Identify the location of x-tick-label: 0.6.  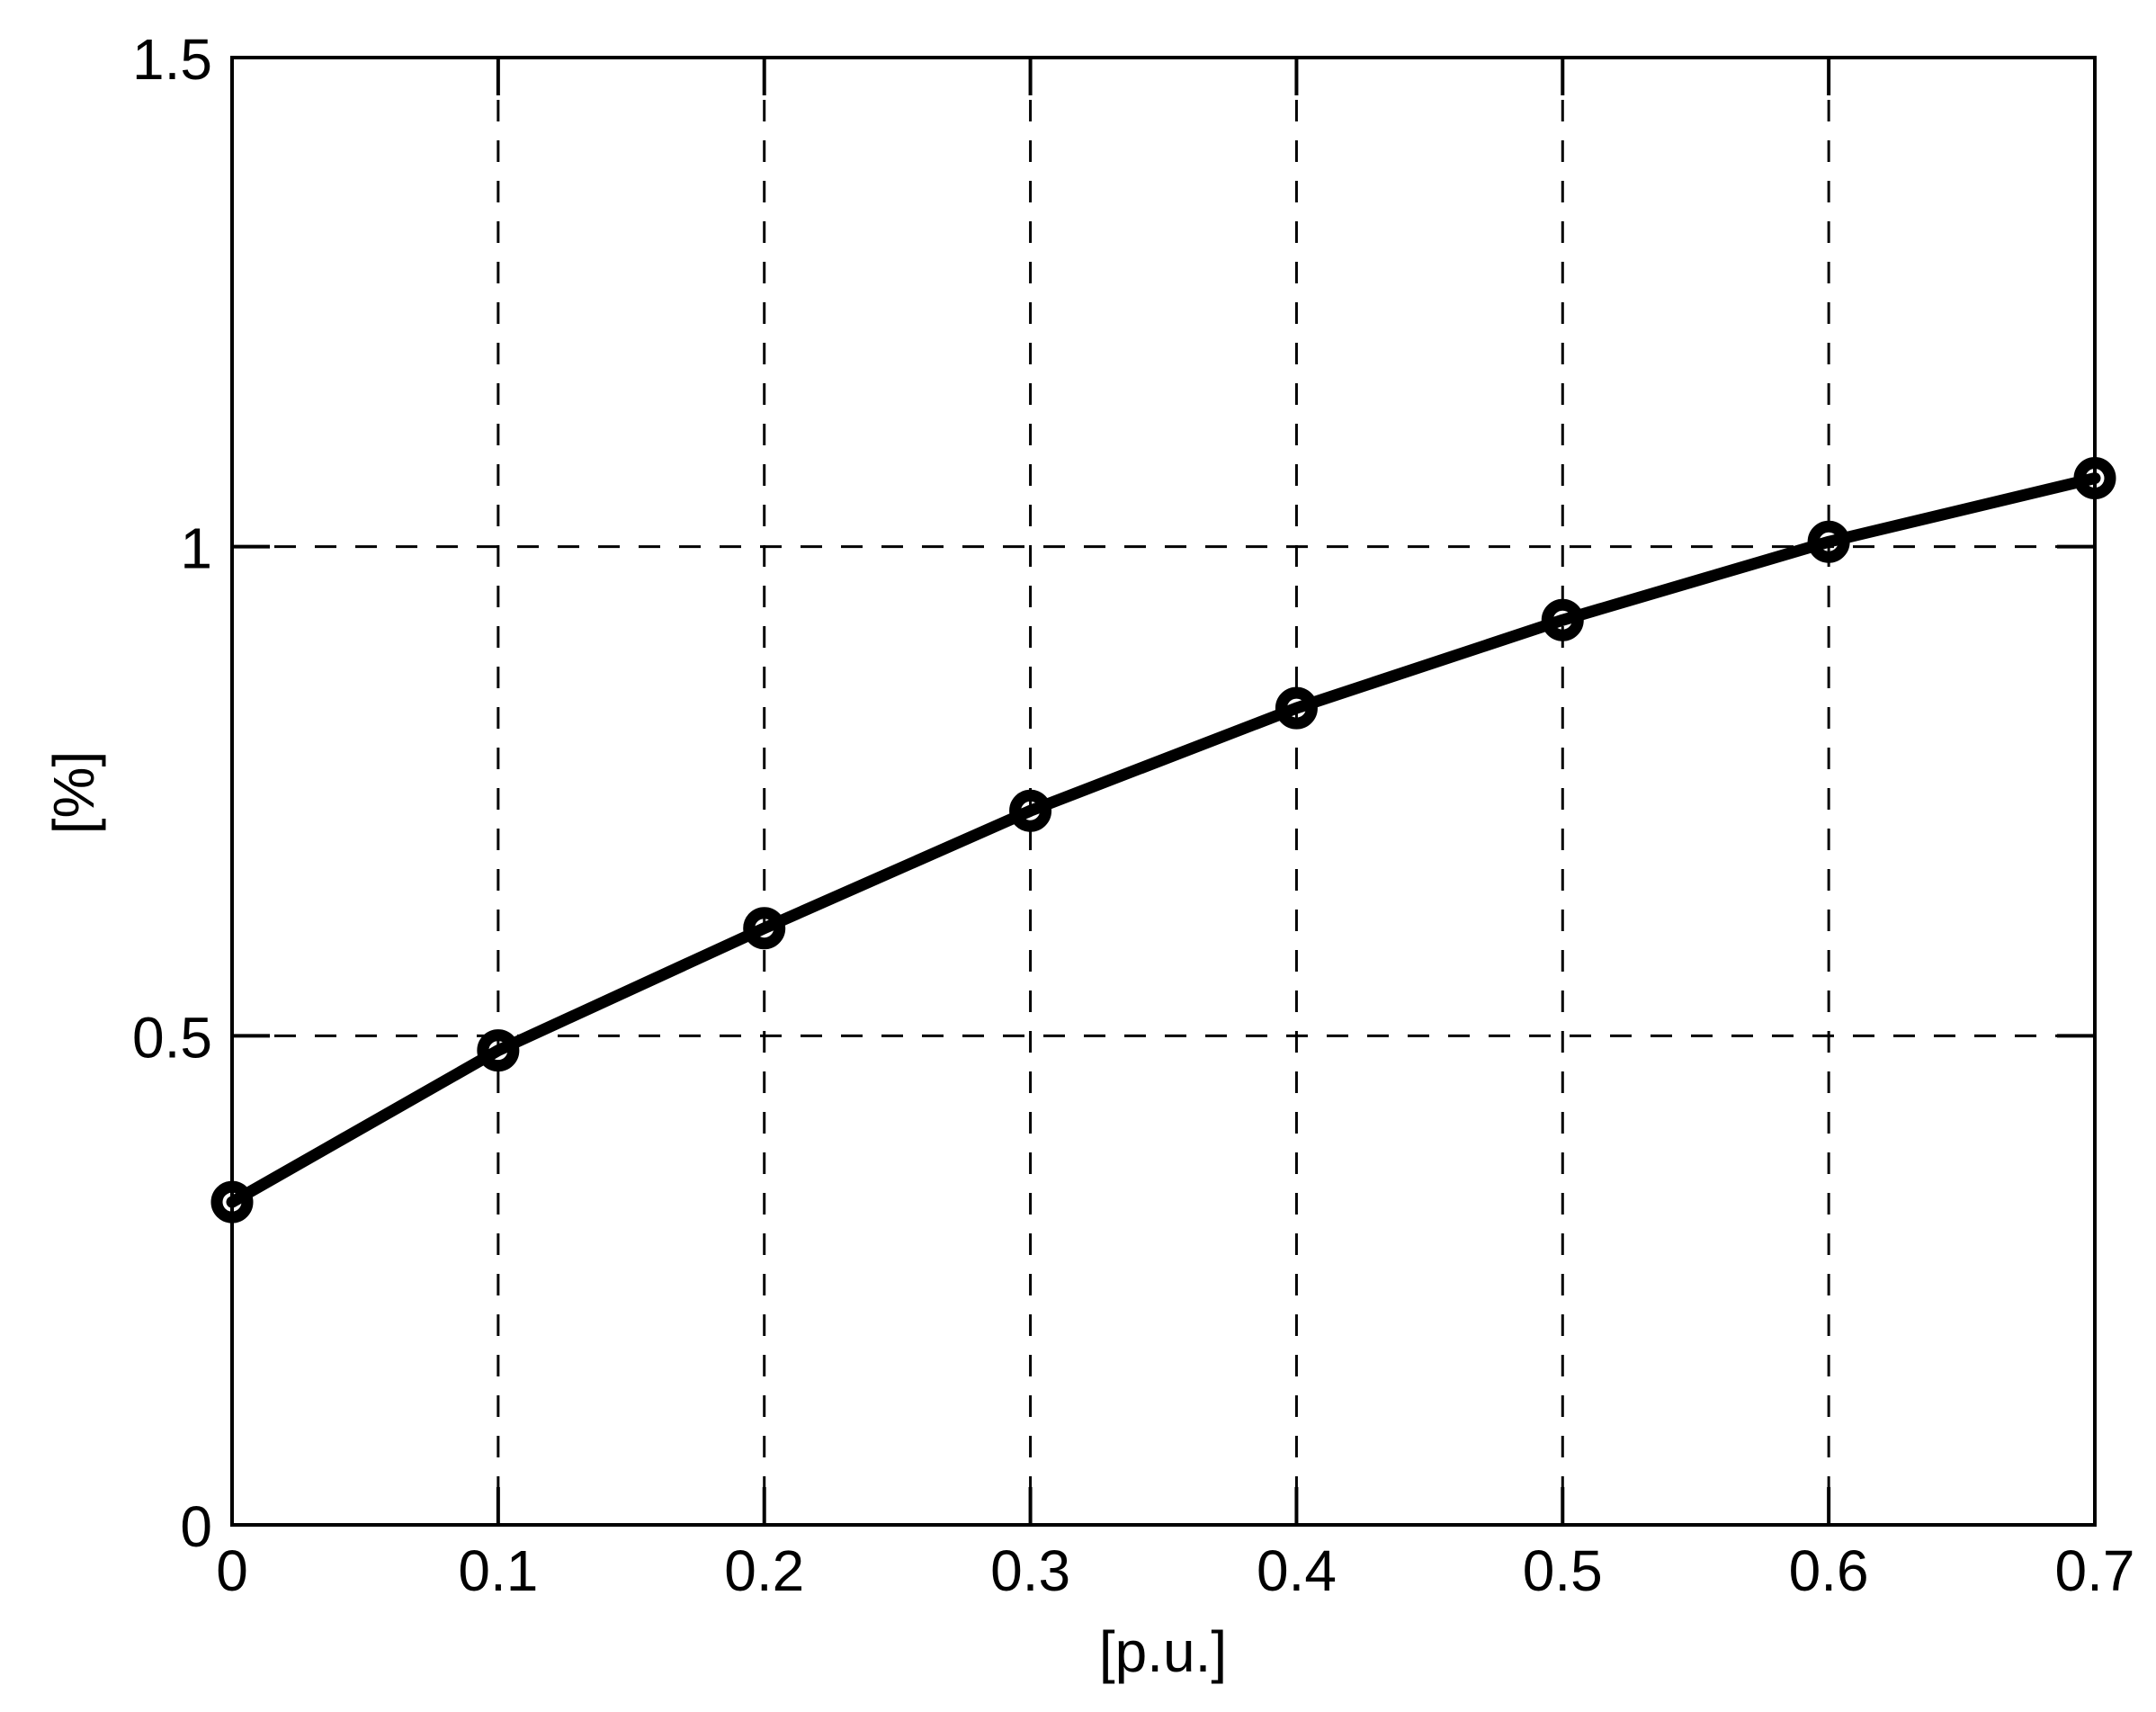
(1829, 1570).